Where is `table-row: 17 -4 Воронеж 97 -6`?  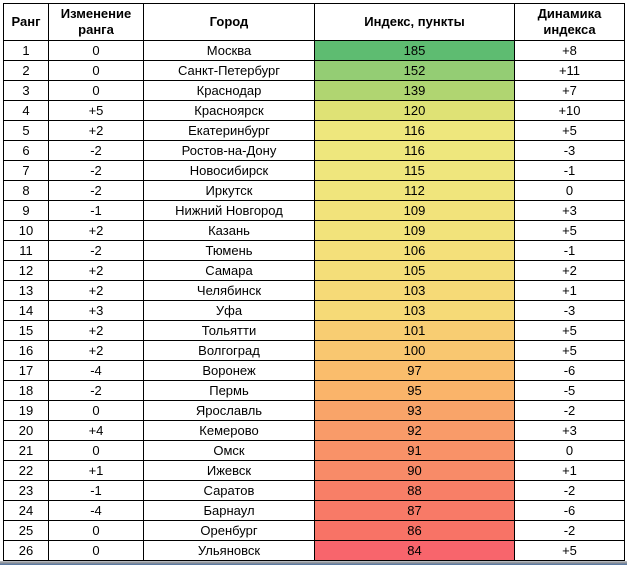 table-row: 17 -4 Воронеж 97 -6 is located at coordinates (314, 370).